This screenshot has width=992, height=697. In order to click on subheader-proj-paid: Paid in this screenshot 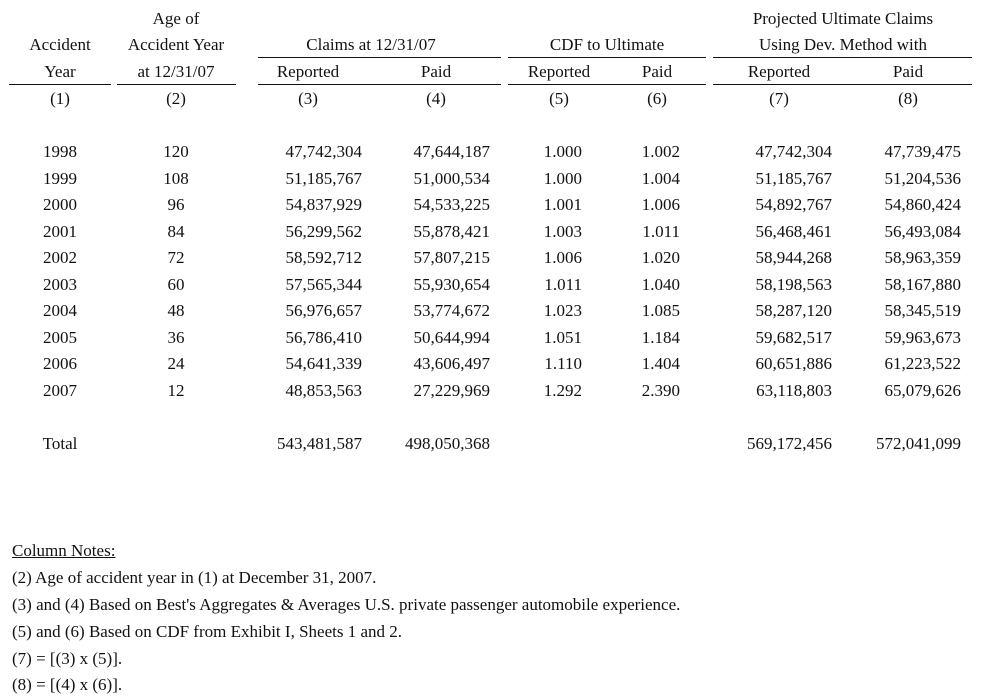, I will do `click(908, 71)`.